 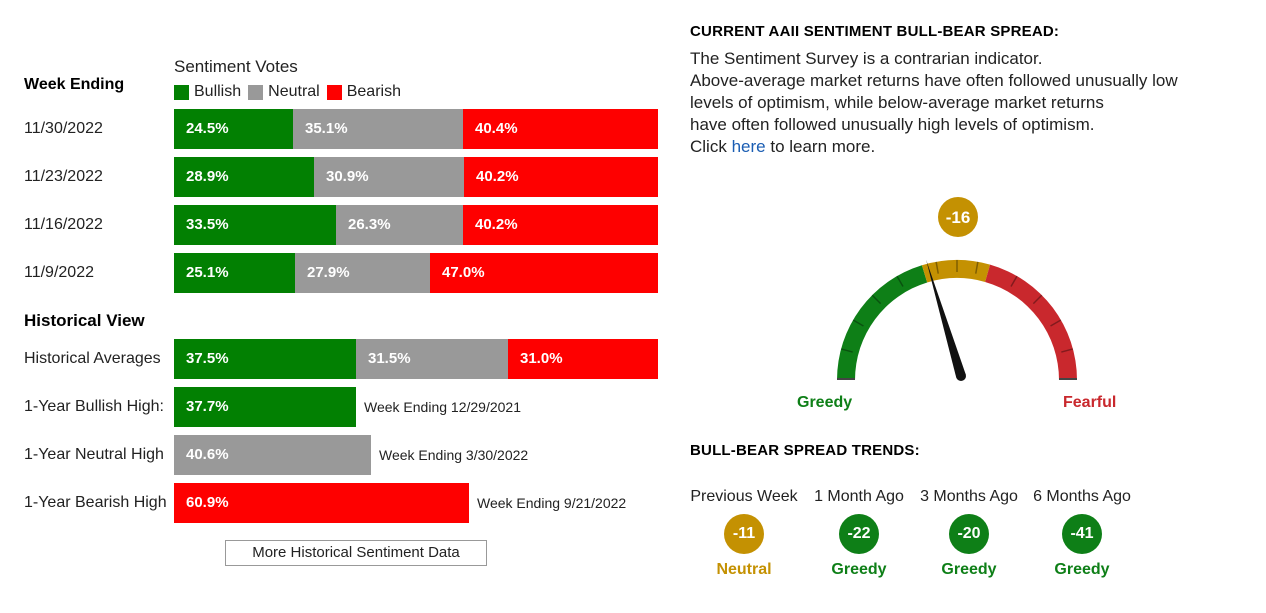 I want to click on trend-value-badge: -20, so click(x=969, y=534).